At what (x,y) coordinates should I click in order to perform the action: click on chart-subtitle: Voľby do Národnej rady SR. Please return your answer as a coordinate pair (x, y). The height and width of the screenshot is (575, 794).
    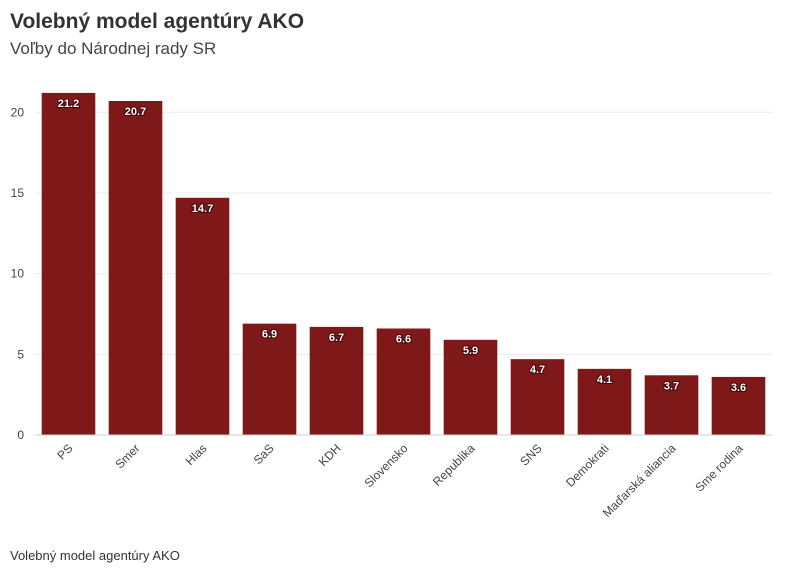
    Looking at the image, I should click on (113, 48).